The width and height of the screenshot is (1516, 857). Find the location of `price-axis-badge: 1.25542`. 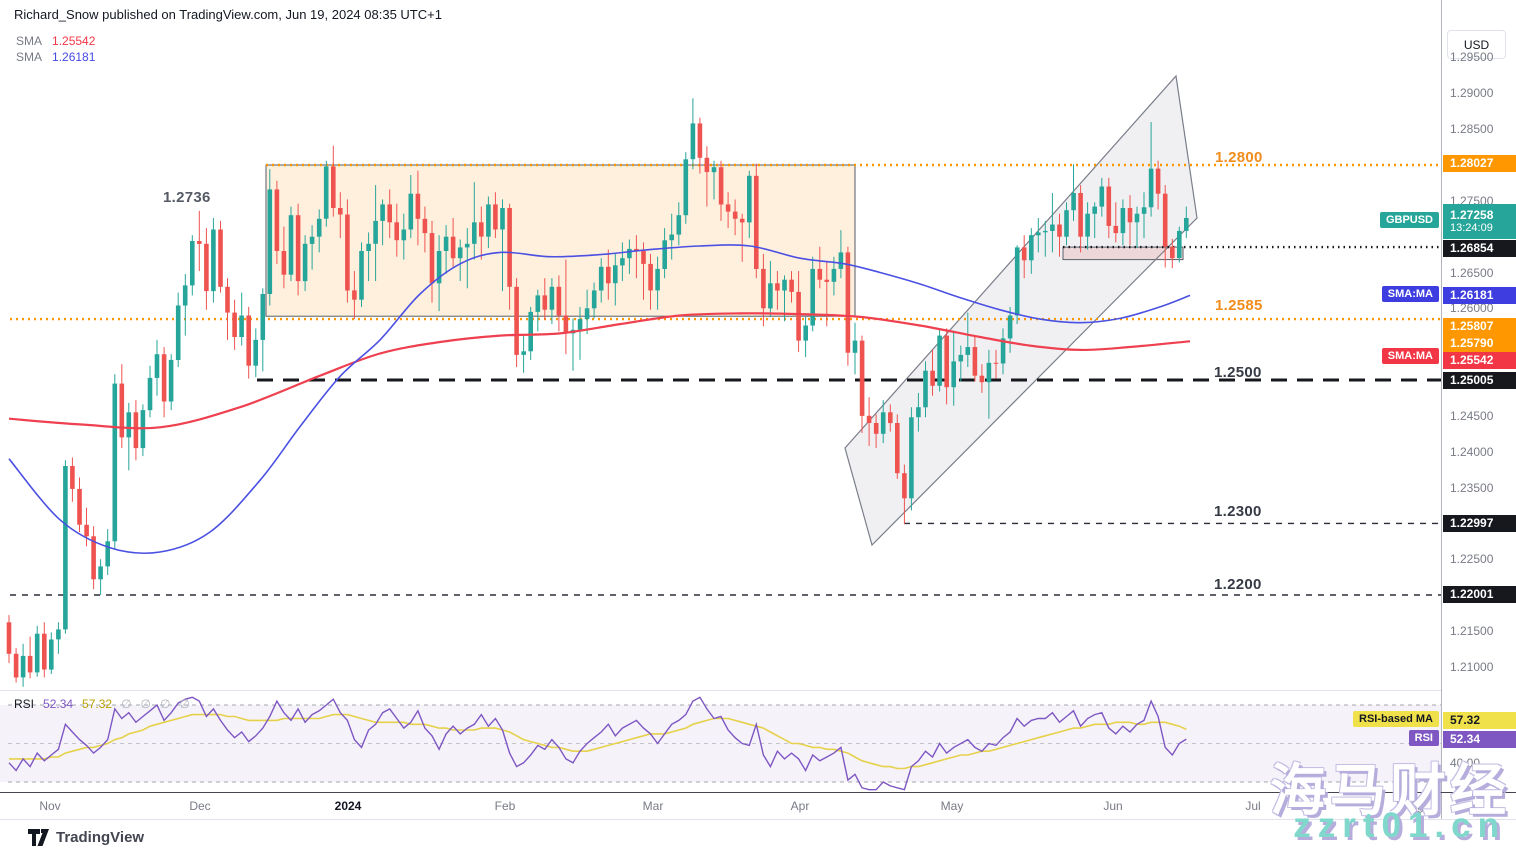

price-axis-badge: 1.25542 is located at coordinates (1479, 360).